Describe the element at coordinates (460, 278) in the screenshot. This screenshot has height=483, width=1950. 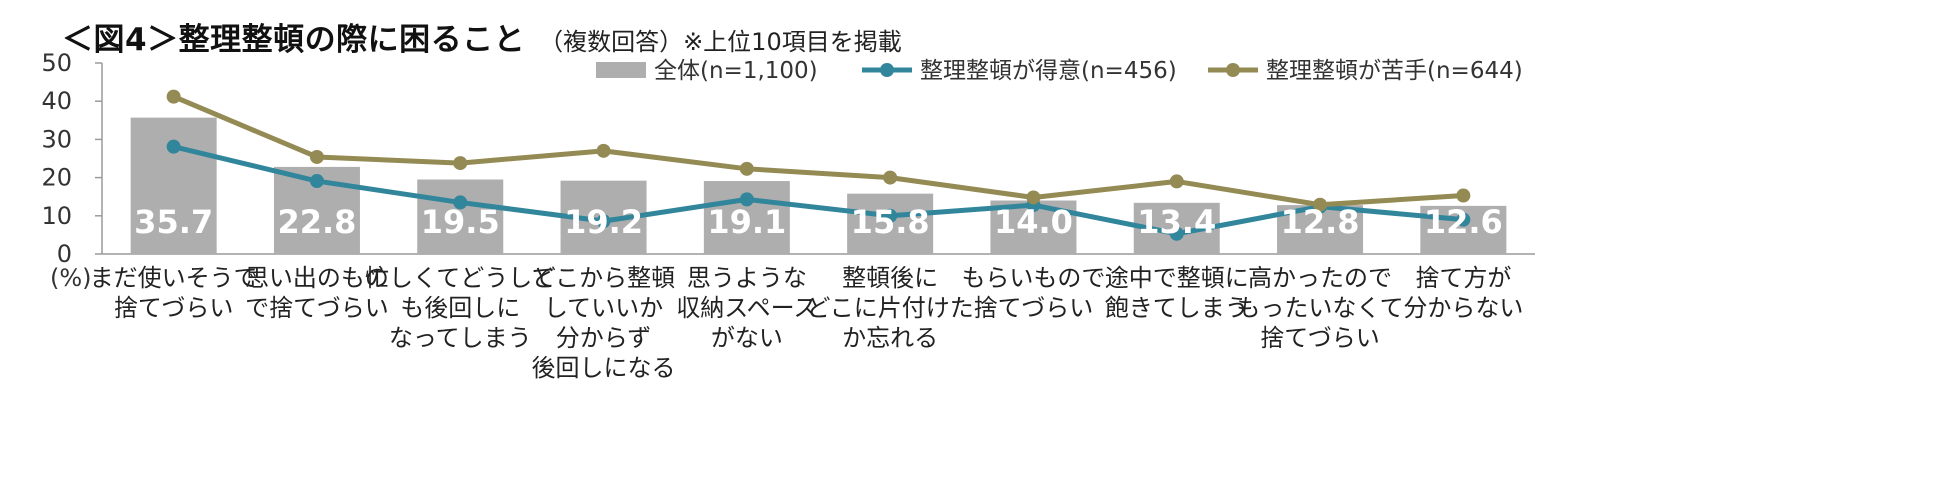
I see `category-label: 忙しくてどうして` at that location.